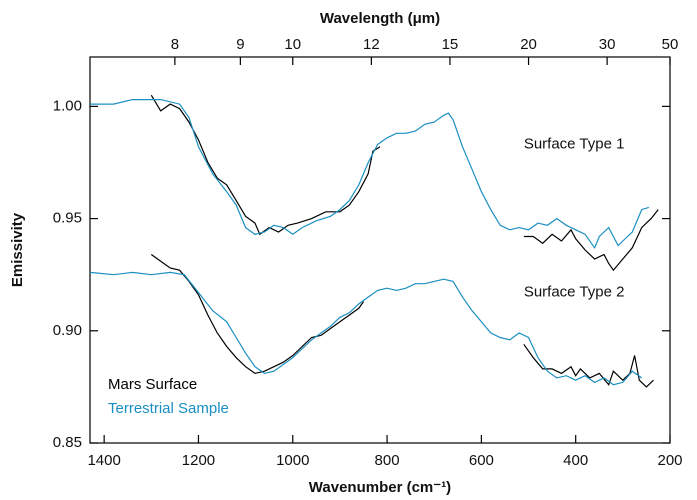 This screenshot has height=500, width=697. Describe the element at coordinates (67, 330) in the screenshot. I see `y-tick-label: 0.90` at that location.